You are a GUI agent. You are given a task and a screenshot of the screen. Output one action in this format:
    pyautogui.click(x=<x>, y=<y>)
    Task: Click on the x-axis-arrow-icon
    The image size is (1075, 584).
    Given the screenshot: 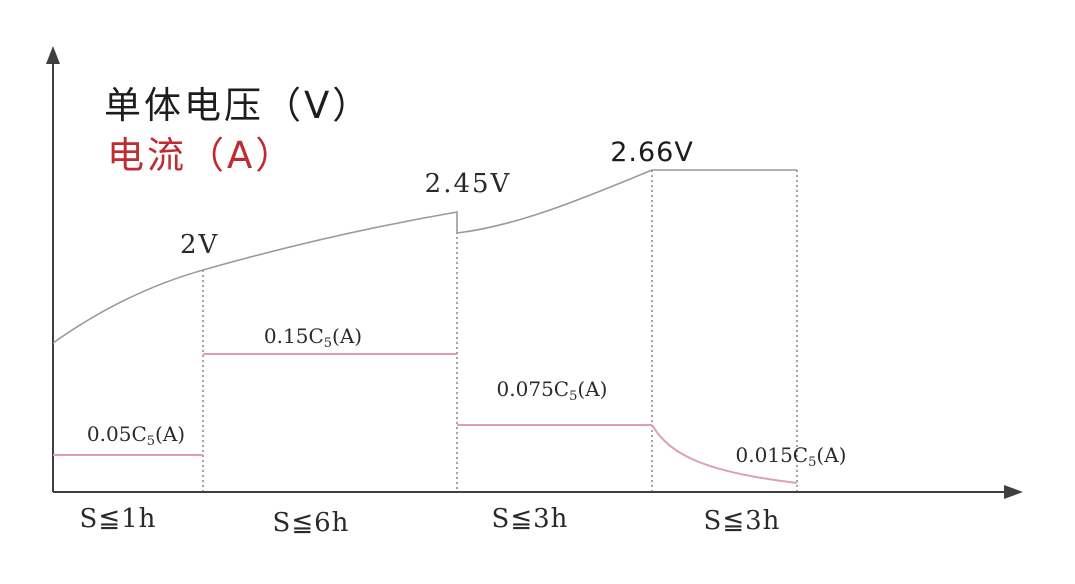 What is the action you would take?
    pyautogui.click(x=1013, y=492)
    